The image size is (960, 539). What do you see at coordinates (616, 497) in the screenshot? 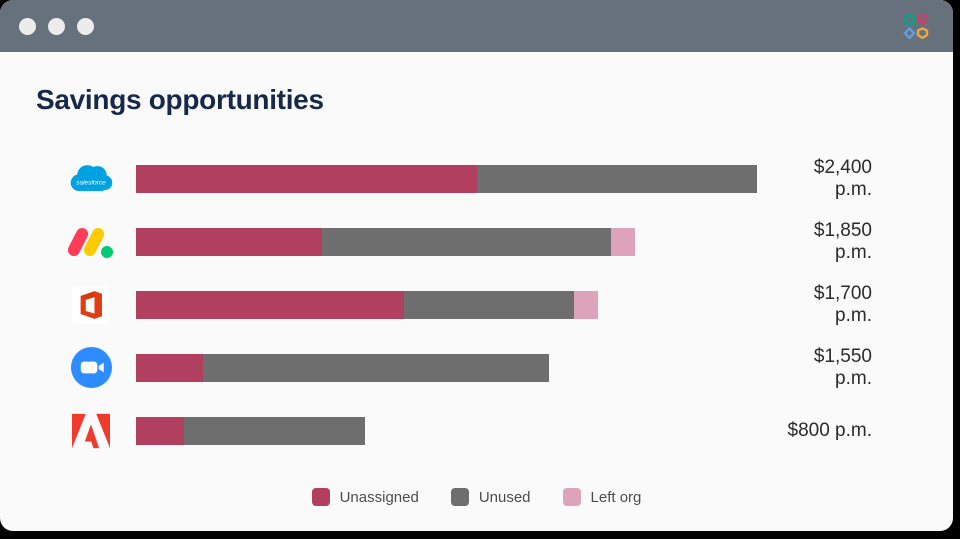
I see `legend-label: Left org` at bounding box center [616, 497].